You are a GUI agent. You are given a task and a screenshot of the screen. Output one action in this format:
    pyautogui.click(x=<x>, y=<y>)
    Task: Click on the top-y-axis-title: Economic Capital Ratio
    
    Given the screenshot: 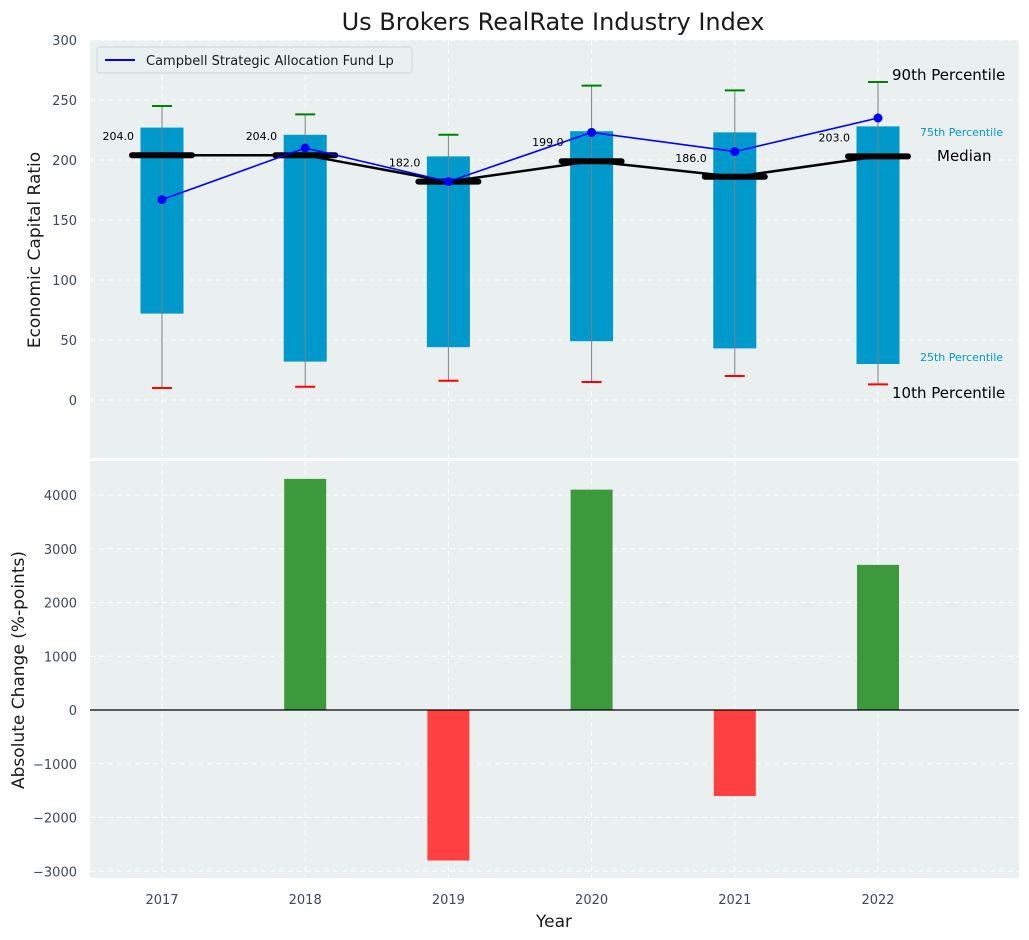 What is the action you would take?
    pyautogui.click(x=35, y=250)
    